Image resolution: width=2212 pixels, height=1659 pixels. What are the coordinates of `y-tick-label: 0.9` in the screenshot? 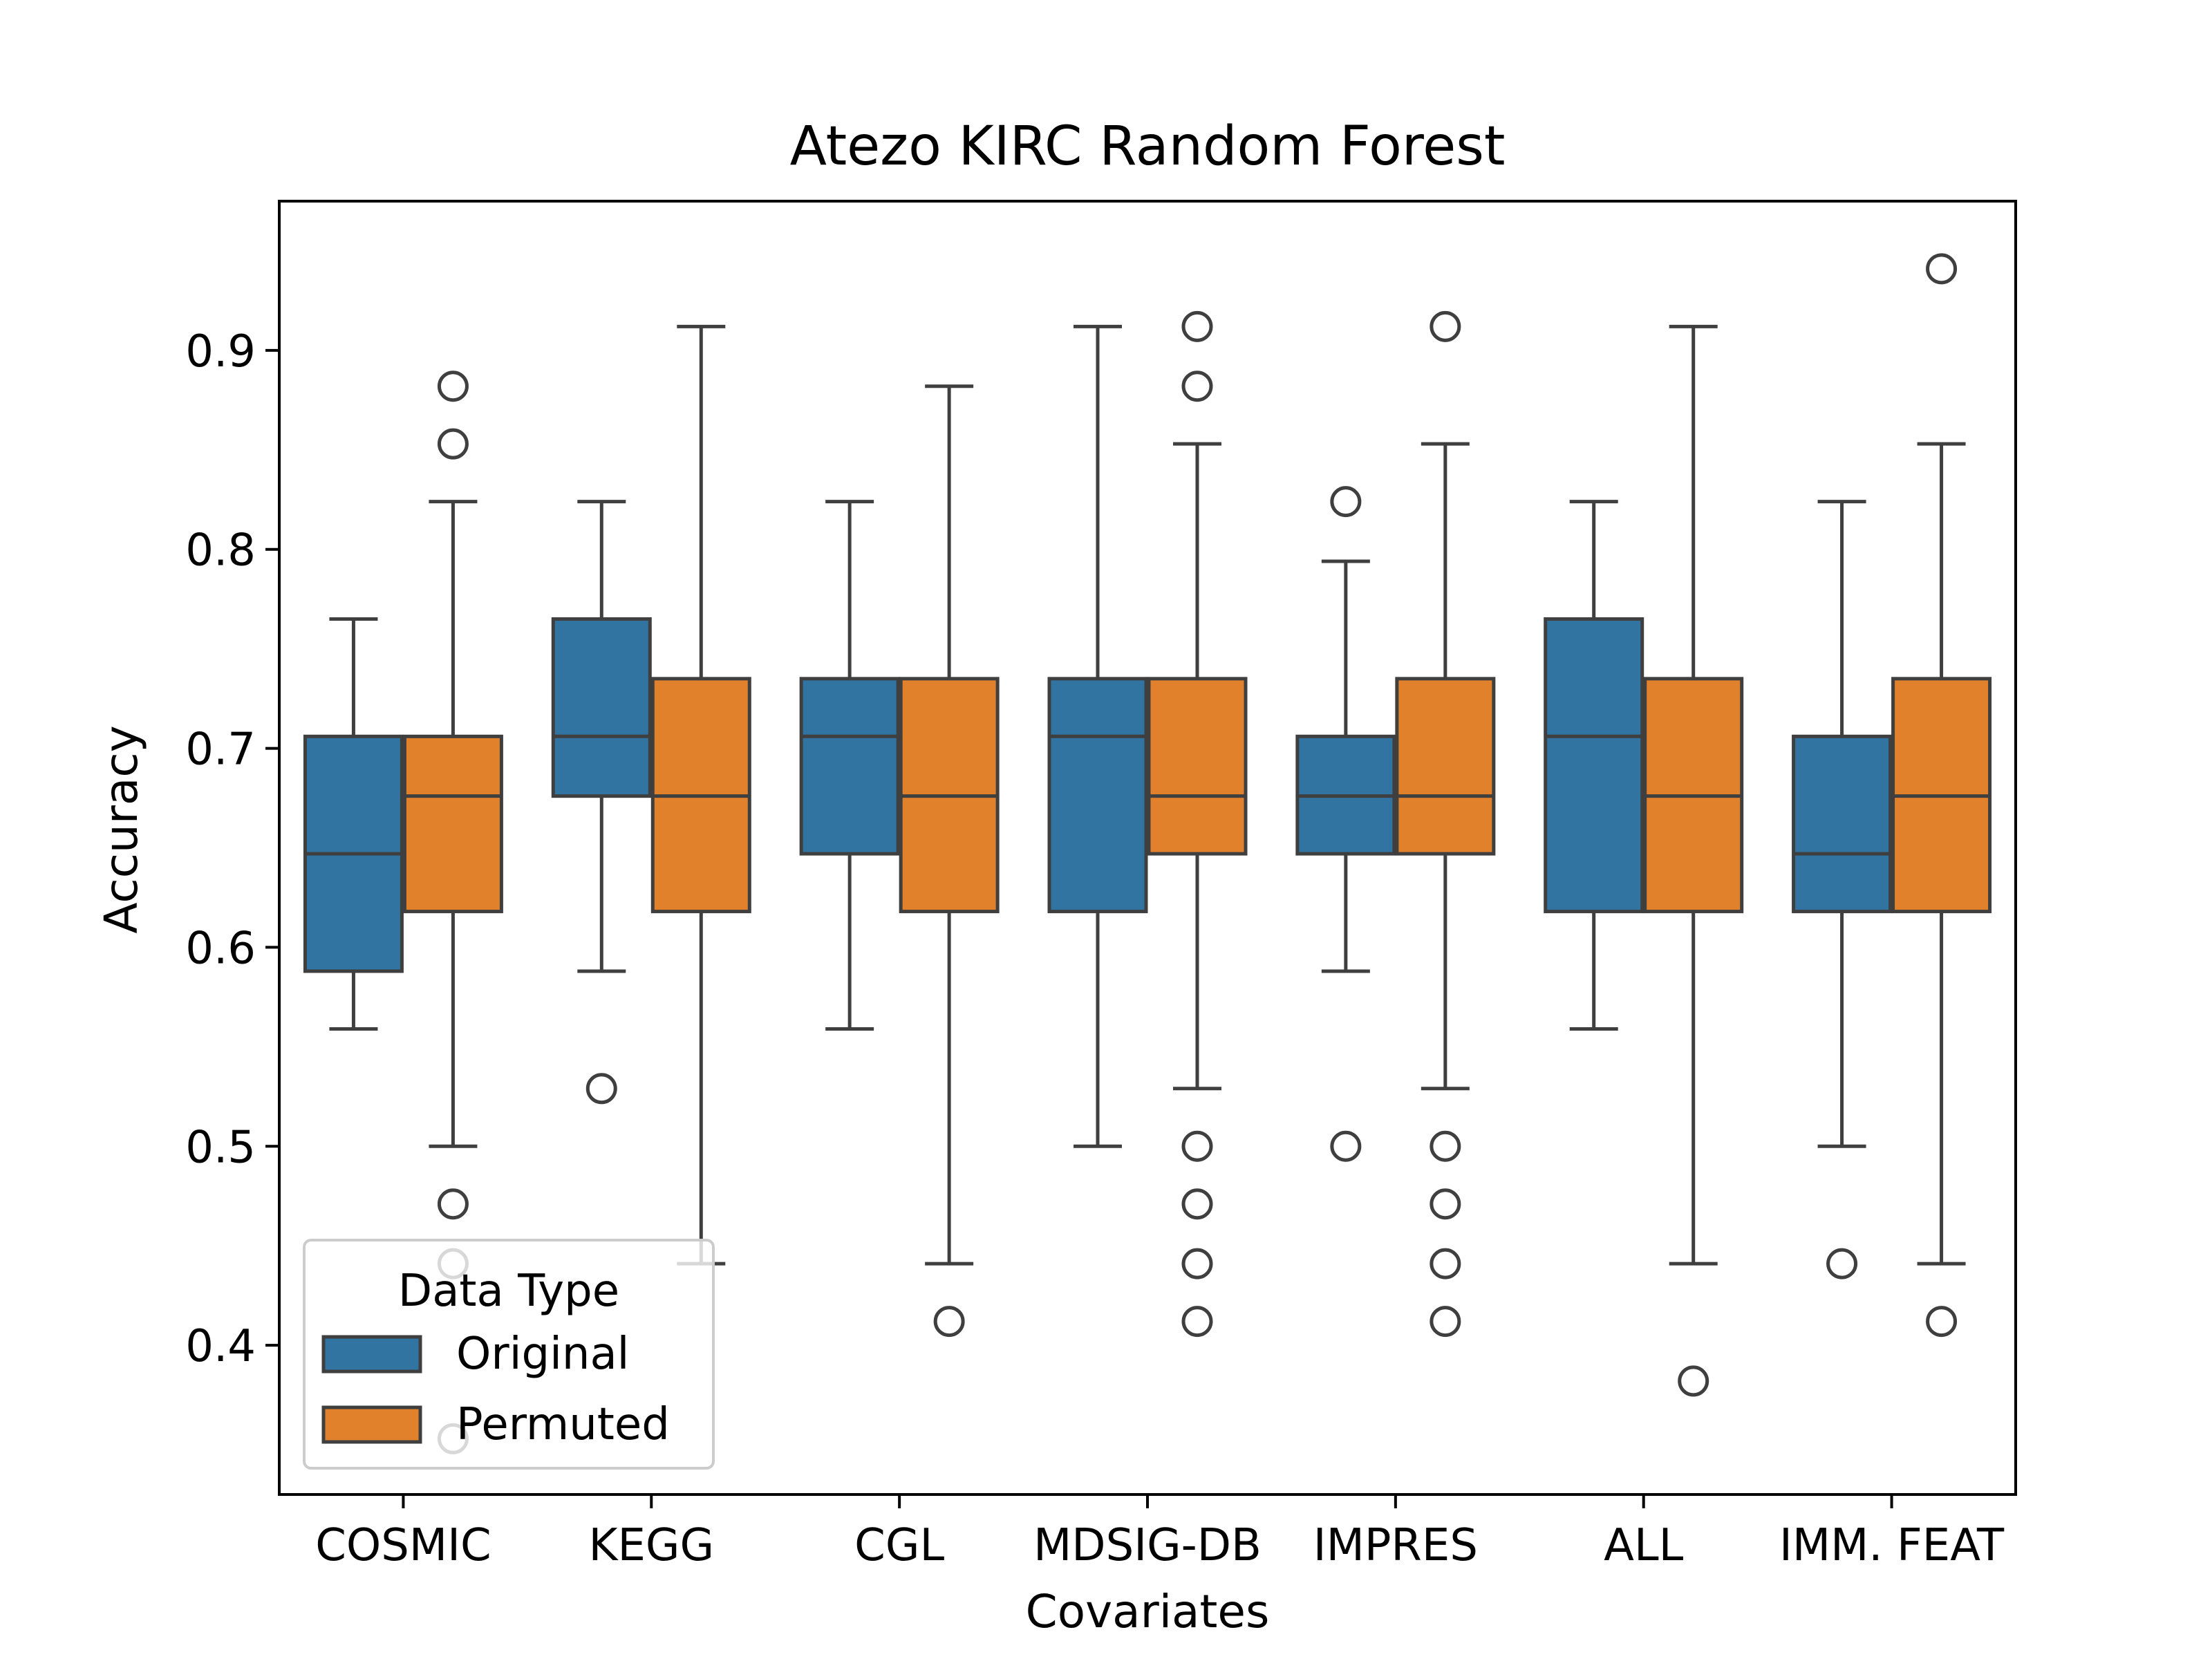 It's located at (221, 351).